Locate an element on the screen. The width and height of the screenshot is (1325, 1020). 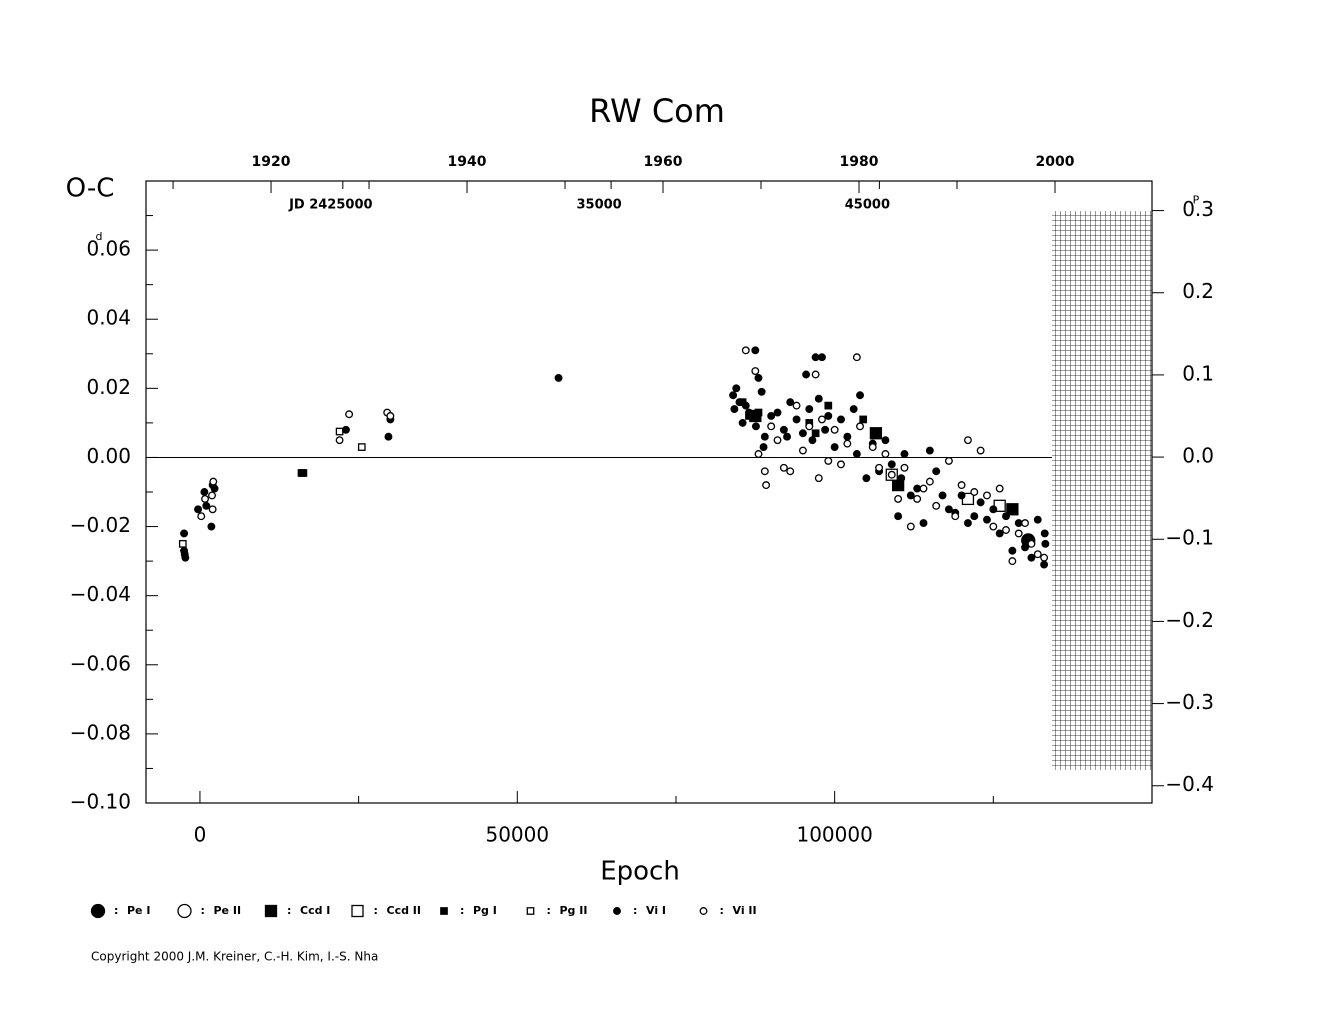
y2-tick-label: 0.0 is located at coordinates (1198, 456).